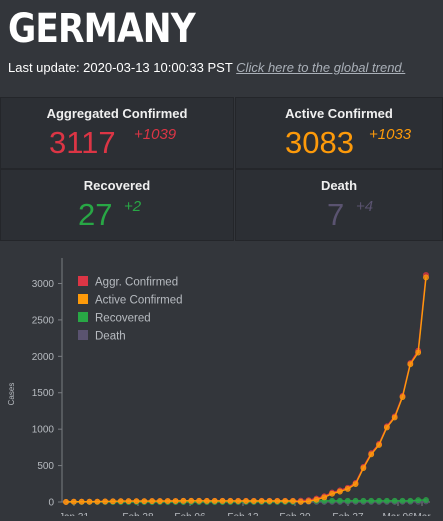 The image size is (443, 521). What do you see at coordinates (123, 319) in the screenshot?
I see `legend-label: Recovered` at bounding box center [123, 319].